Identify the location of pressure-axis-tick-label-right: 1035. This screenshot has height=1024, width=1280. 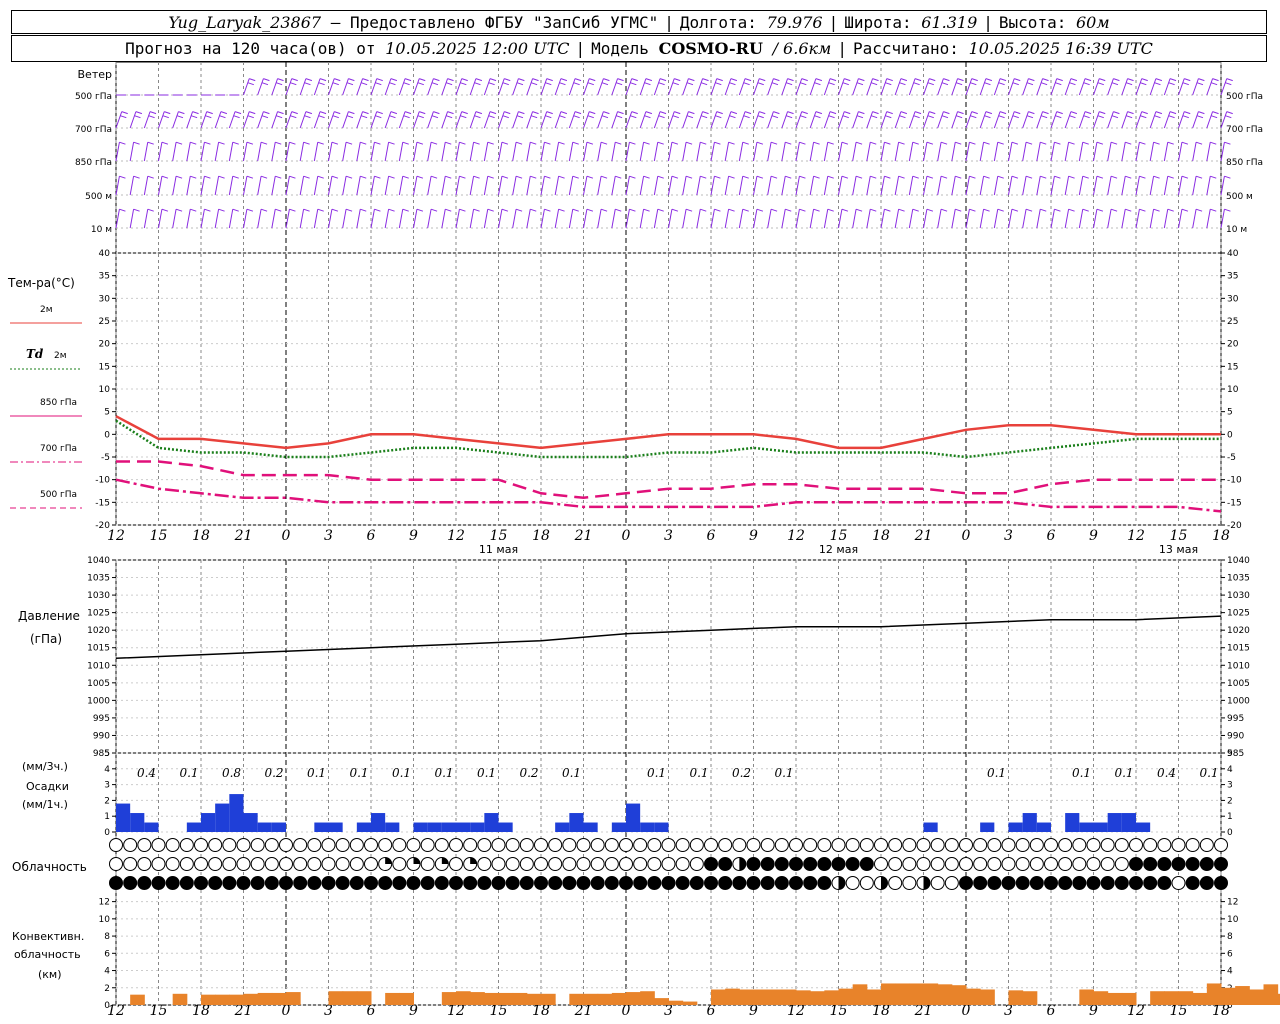
(1238, 579).